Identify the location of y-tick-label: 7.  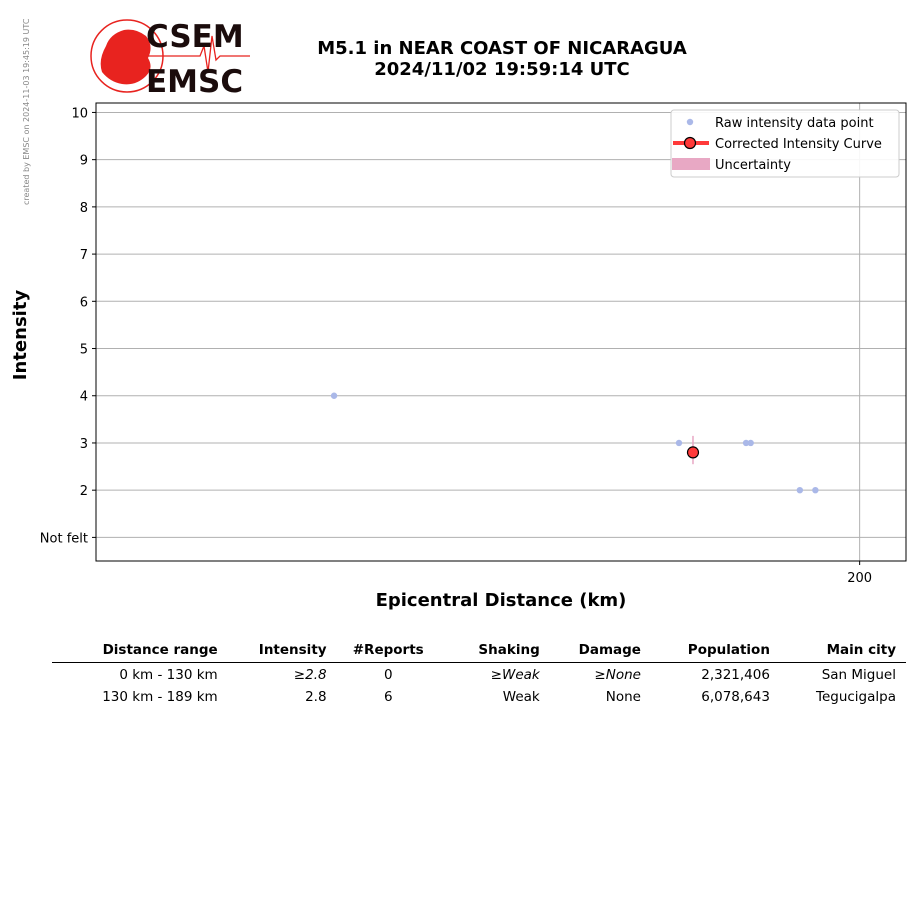
(84, 255).